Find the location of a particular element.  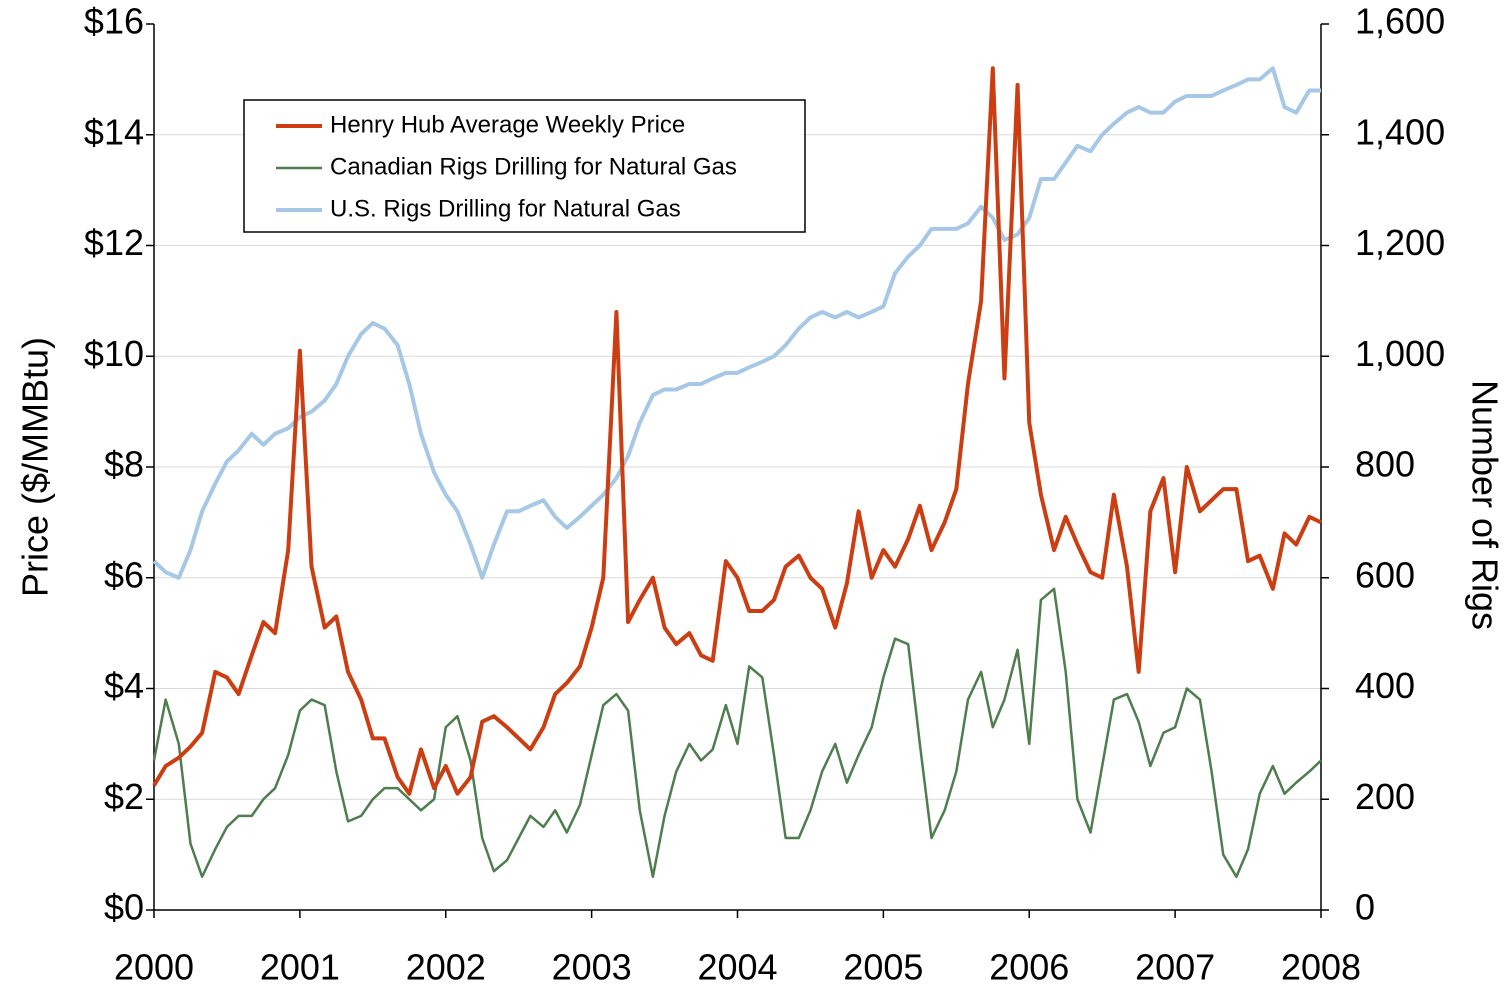

y2-tick-label: 0 is located at coordinates (1365, 907).